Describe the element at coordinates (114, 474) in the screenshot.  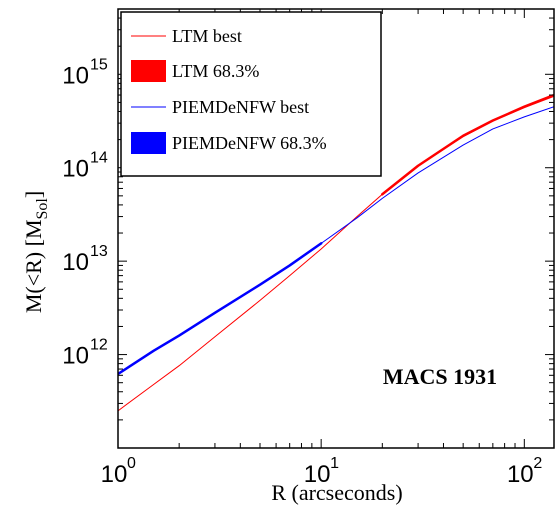
I see `x-tick-label-0: 10` at that location.